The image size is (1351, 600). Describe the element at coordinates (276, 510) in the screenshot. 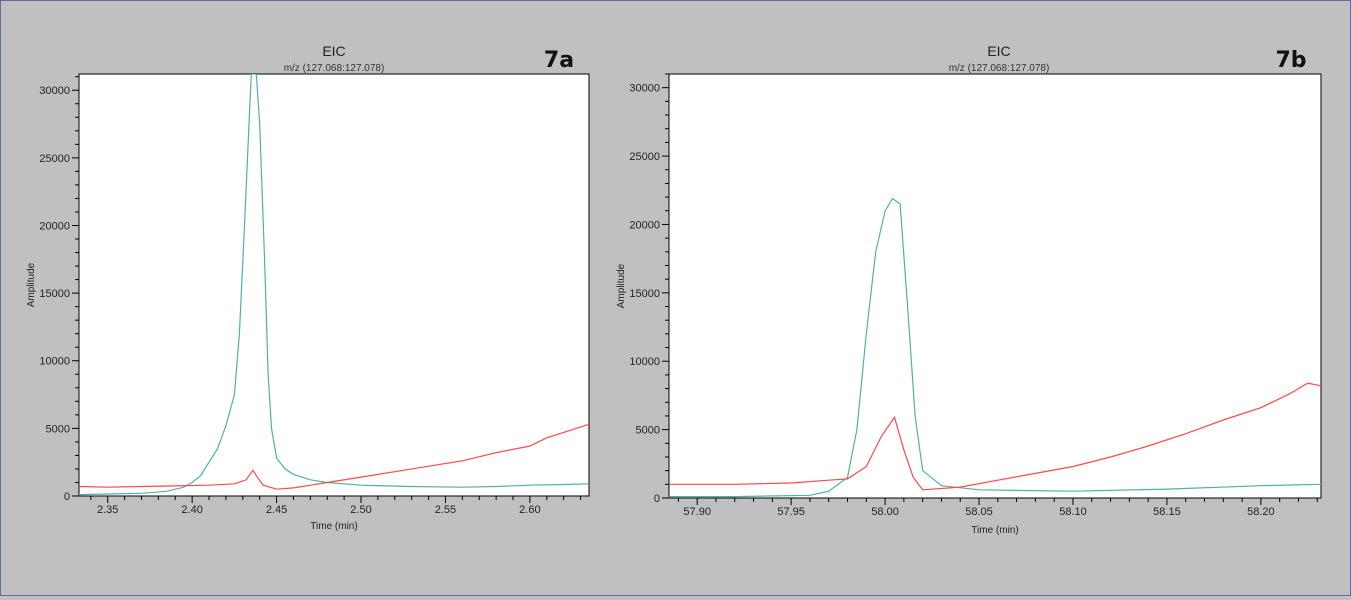

I see `x-tick-label: 2.45` at that location.